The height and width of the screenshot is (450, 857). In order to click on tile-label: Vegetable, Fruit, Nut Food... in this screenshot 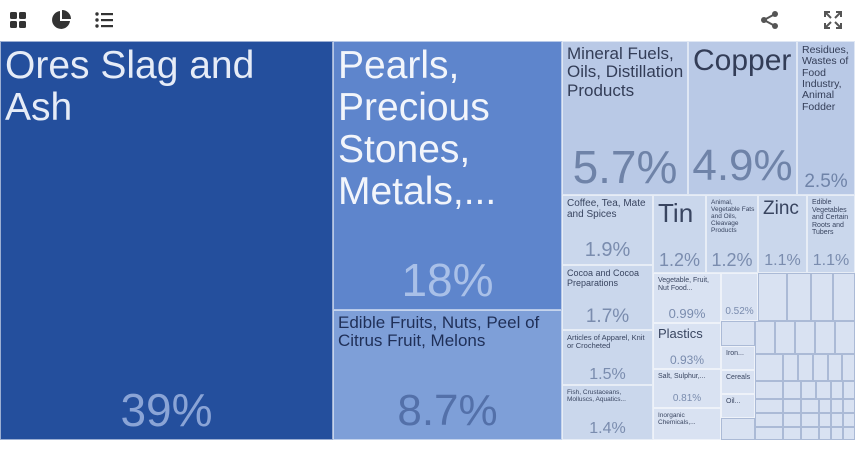, I will do `click(683, 284)`.